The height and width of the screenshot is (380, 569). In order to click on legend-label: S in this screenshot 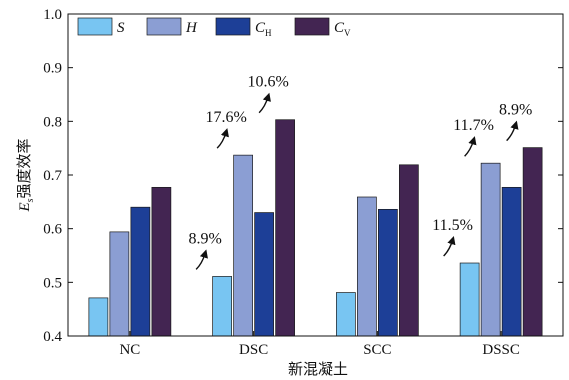, I will do `click(121, 28)`.